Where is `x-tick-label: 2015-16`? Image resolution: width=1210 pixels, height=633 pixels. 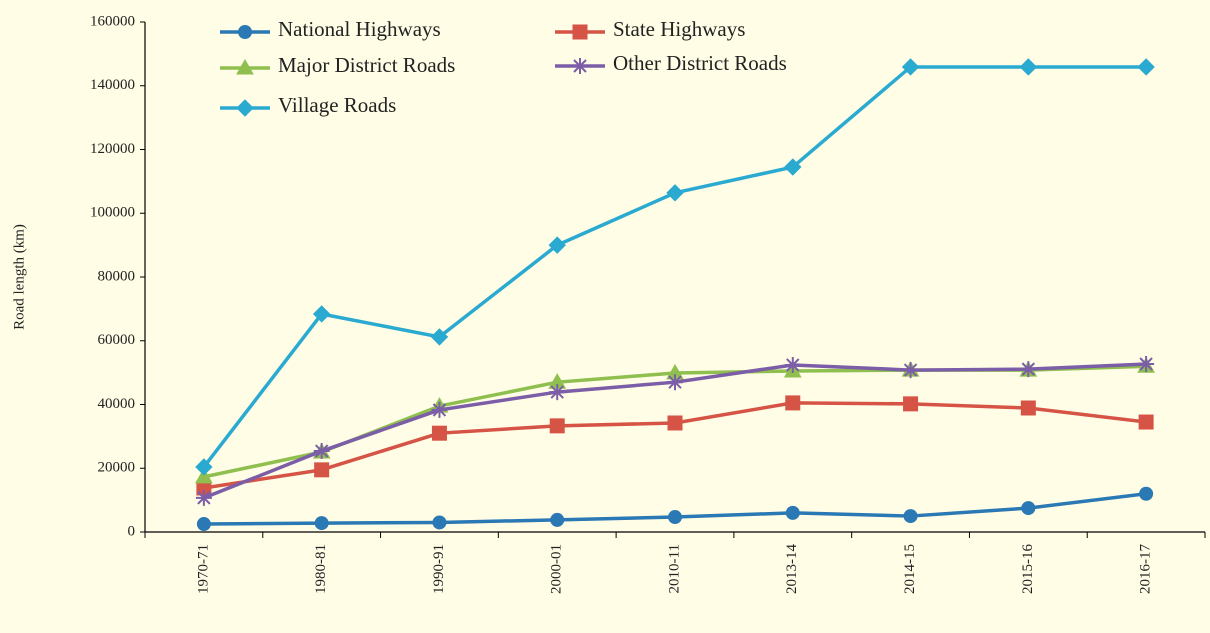 x-tick-label: 2015-16 is located at coordinates (1028, 569).